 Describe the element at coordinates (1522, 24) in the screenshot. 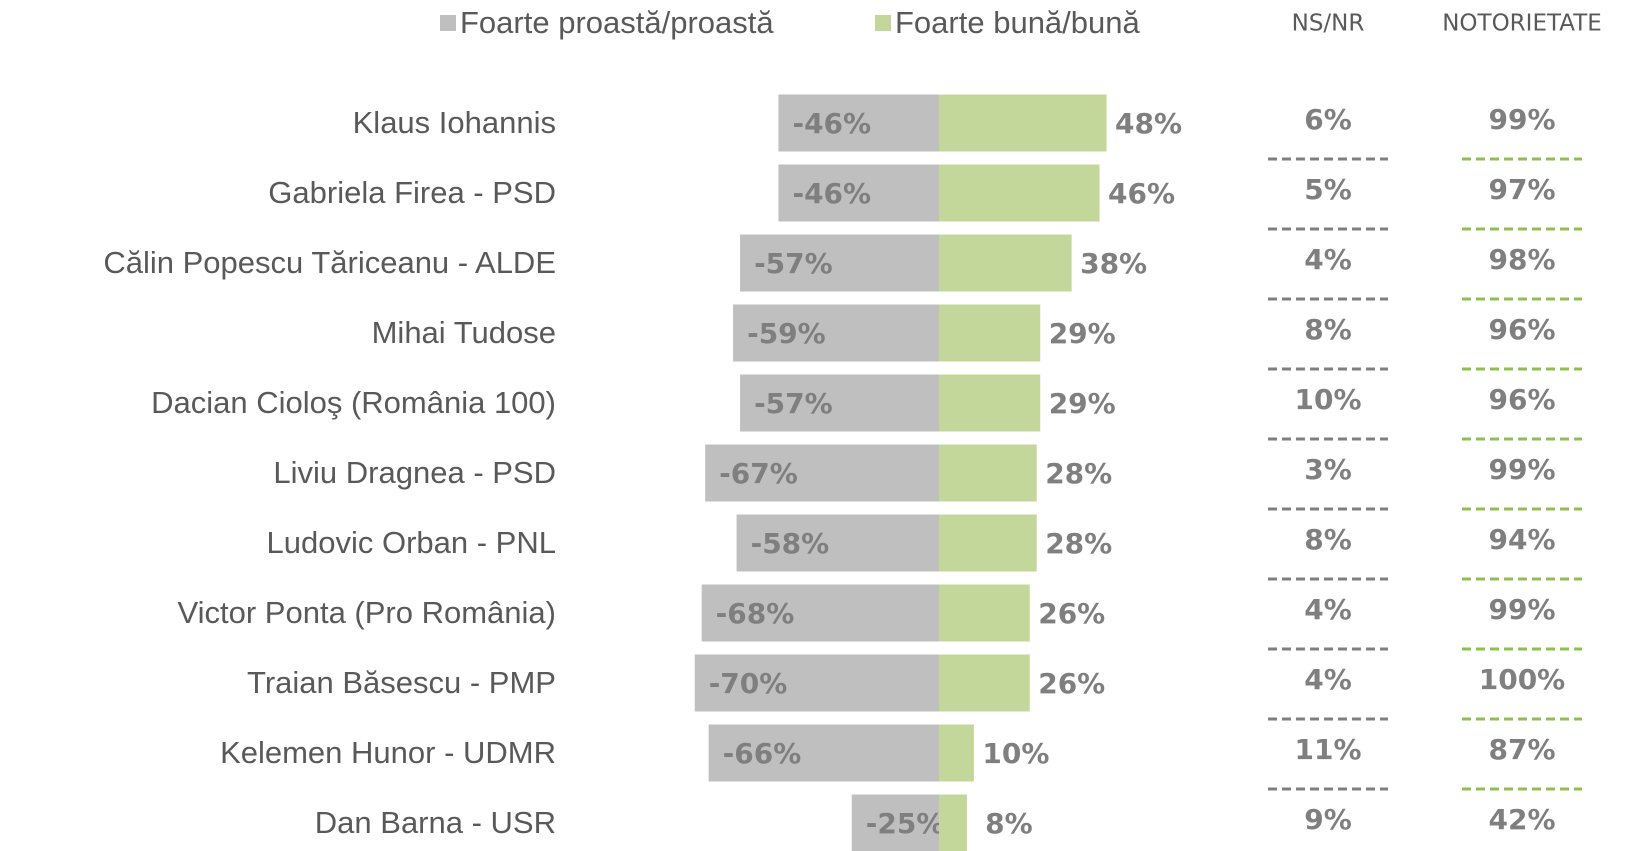

I see `column-header: NOTORIETATE` at that location.